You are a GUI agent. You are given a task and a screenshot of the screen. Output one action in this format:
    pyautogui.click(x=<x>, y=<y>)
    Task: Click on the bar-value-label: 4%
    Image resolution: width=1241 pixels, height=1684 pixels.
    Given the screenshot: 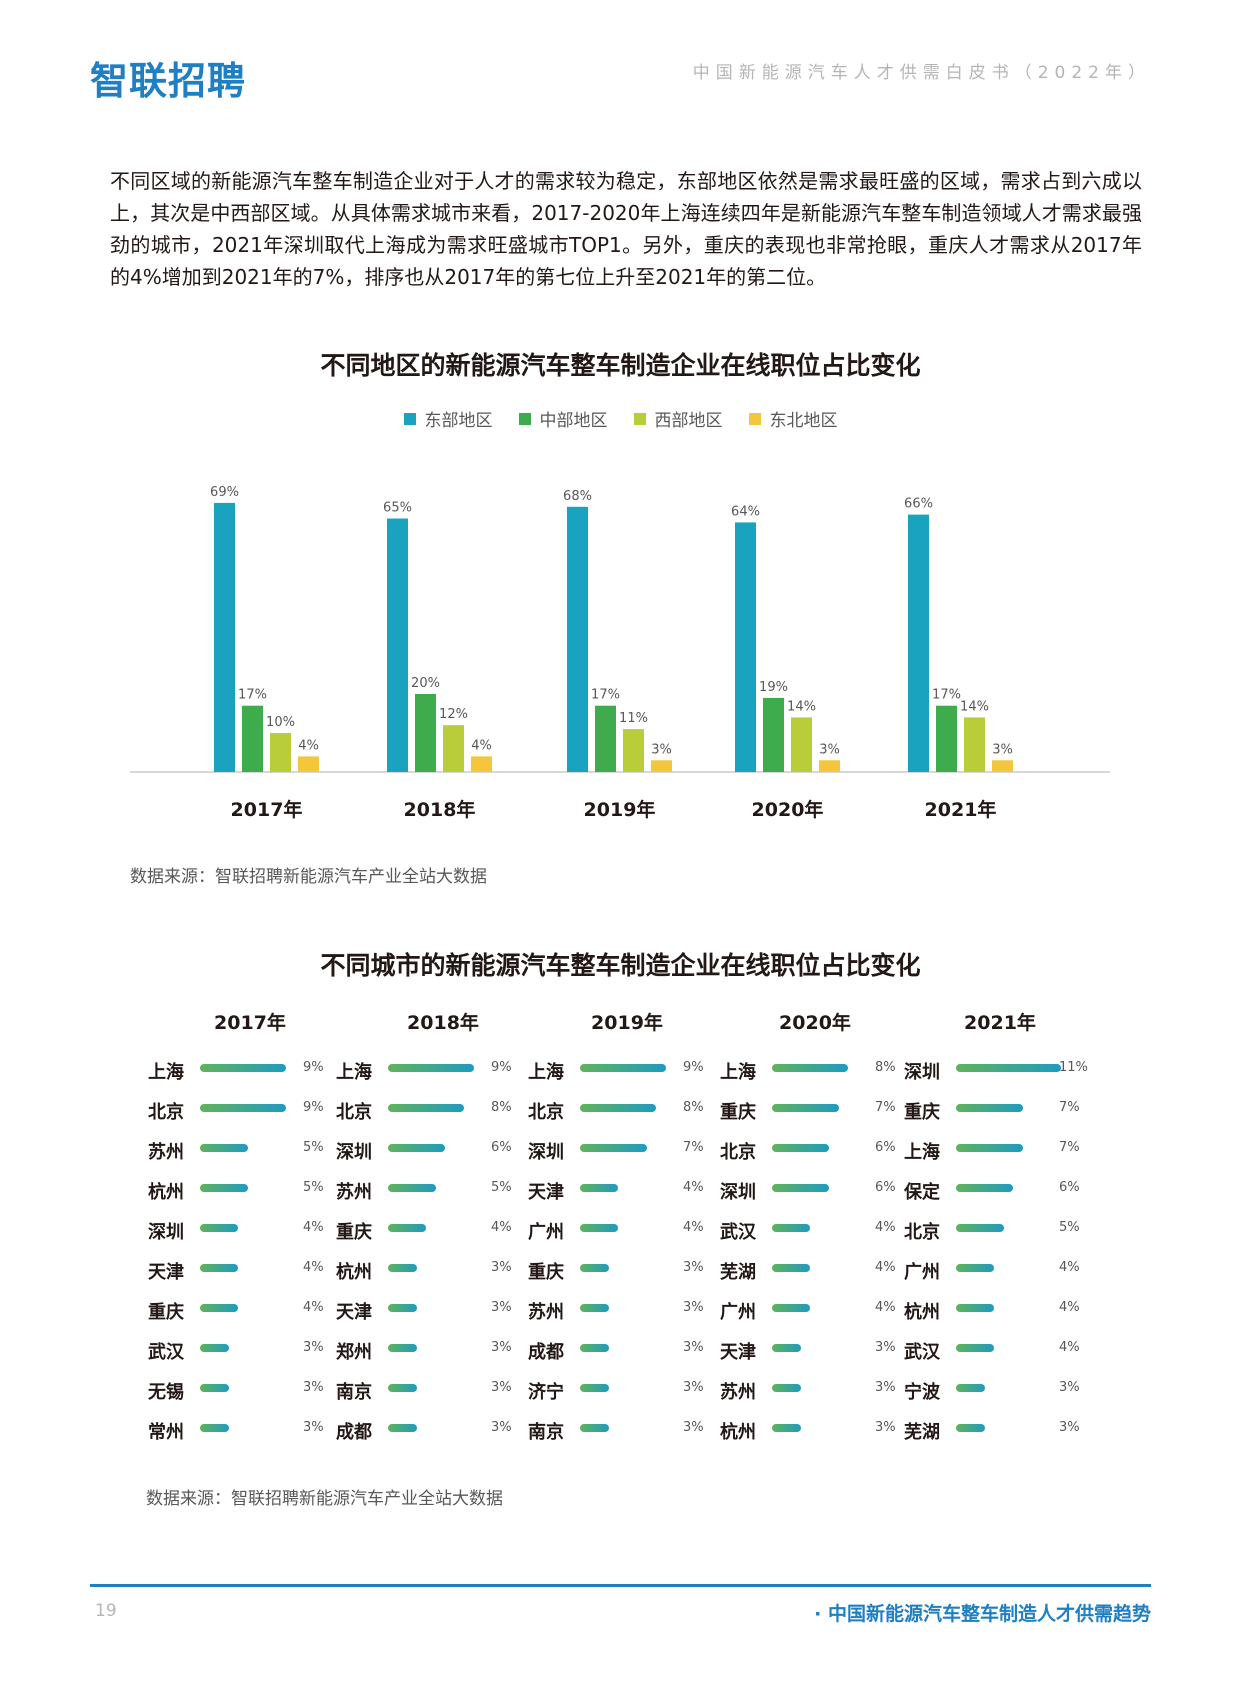 What is the action you would take?
    pyautogui.click(x=308, y=745)
    